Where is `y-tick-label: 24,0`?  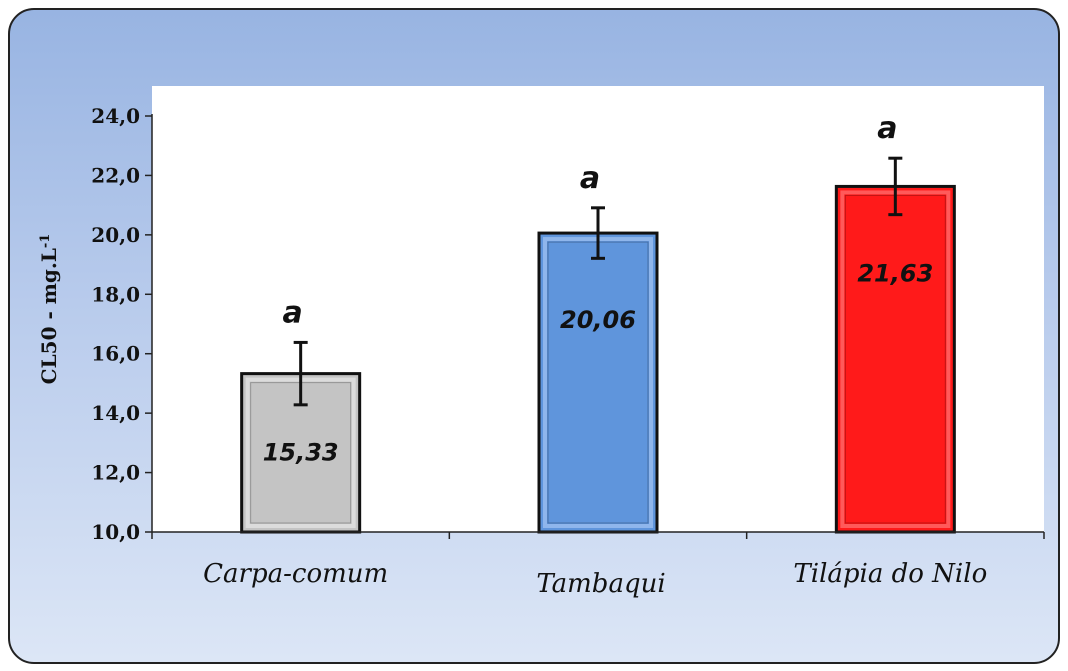
y-tick-label: 24,0 is located at coordinates (115, 116).